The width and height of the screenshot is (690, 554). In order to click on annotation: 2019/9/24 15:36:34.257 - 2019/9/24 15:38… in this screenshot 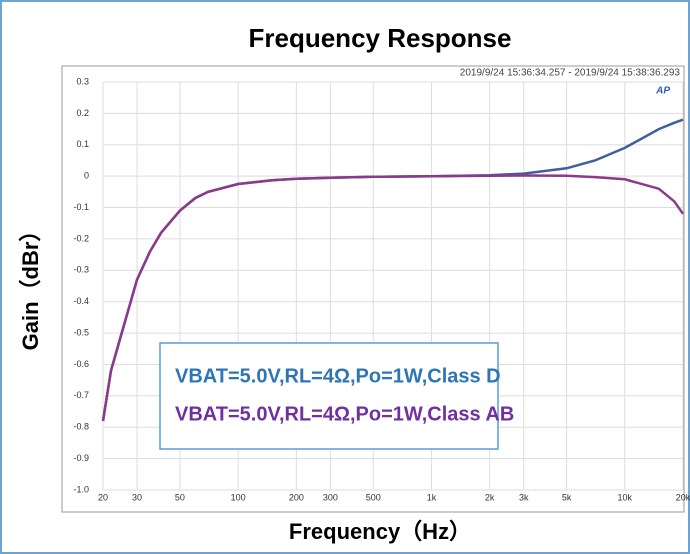, I will do `click(570, 73)`.